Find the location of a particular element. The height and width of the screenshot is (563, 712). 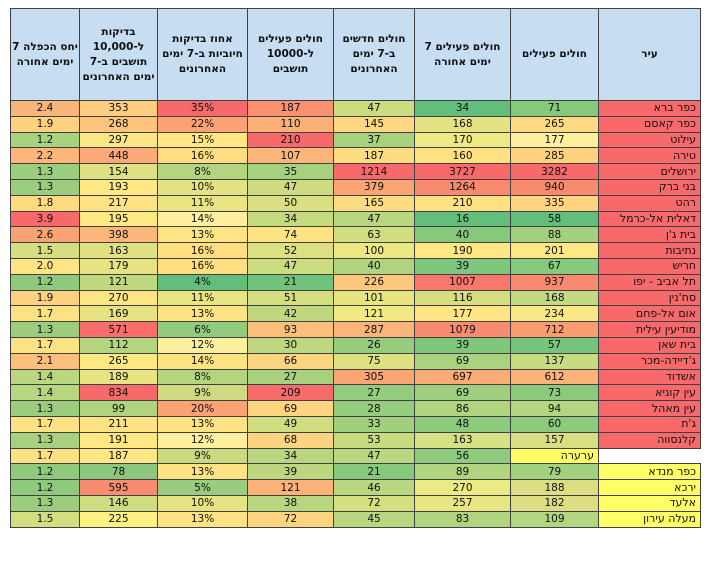

city-name-cell: אשדוד is located at coordinates (649, 377).